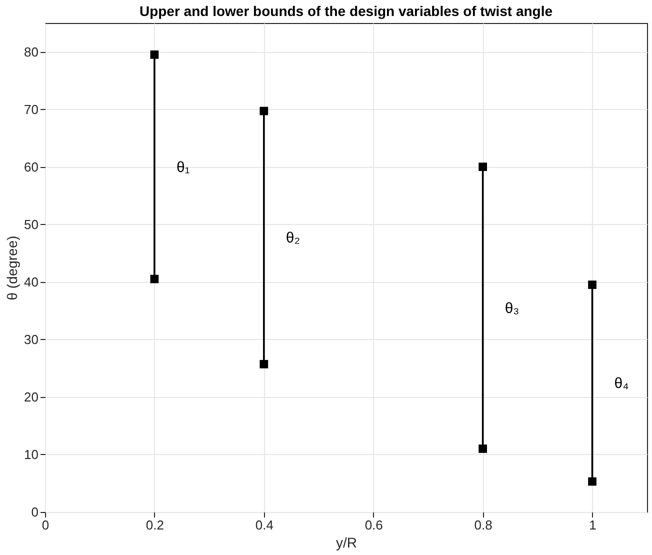 The image size is (652, 555). I want to click on x-tick-label: 0.2, so click(155, 525).